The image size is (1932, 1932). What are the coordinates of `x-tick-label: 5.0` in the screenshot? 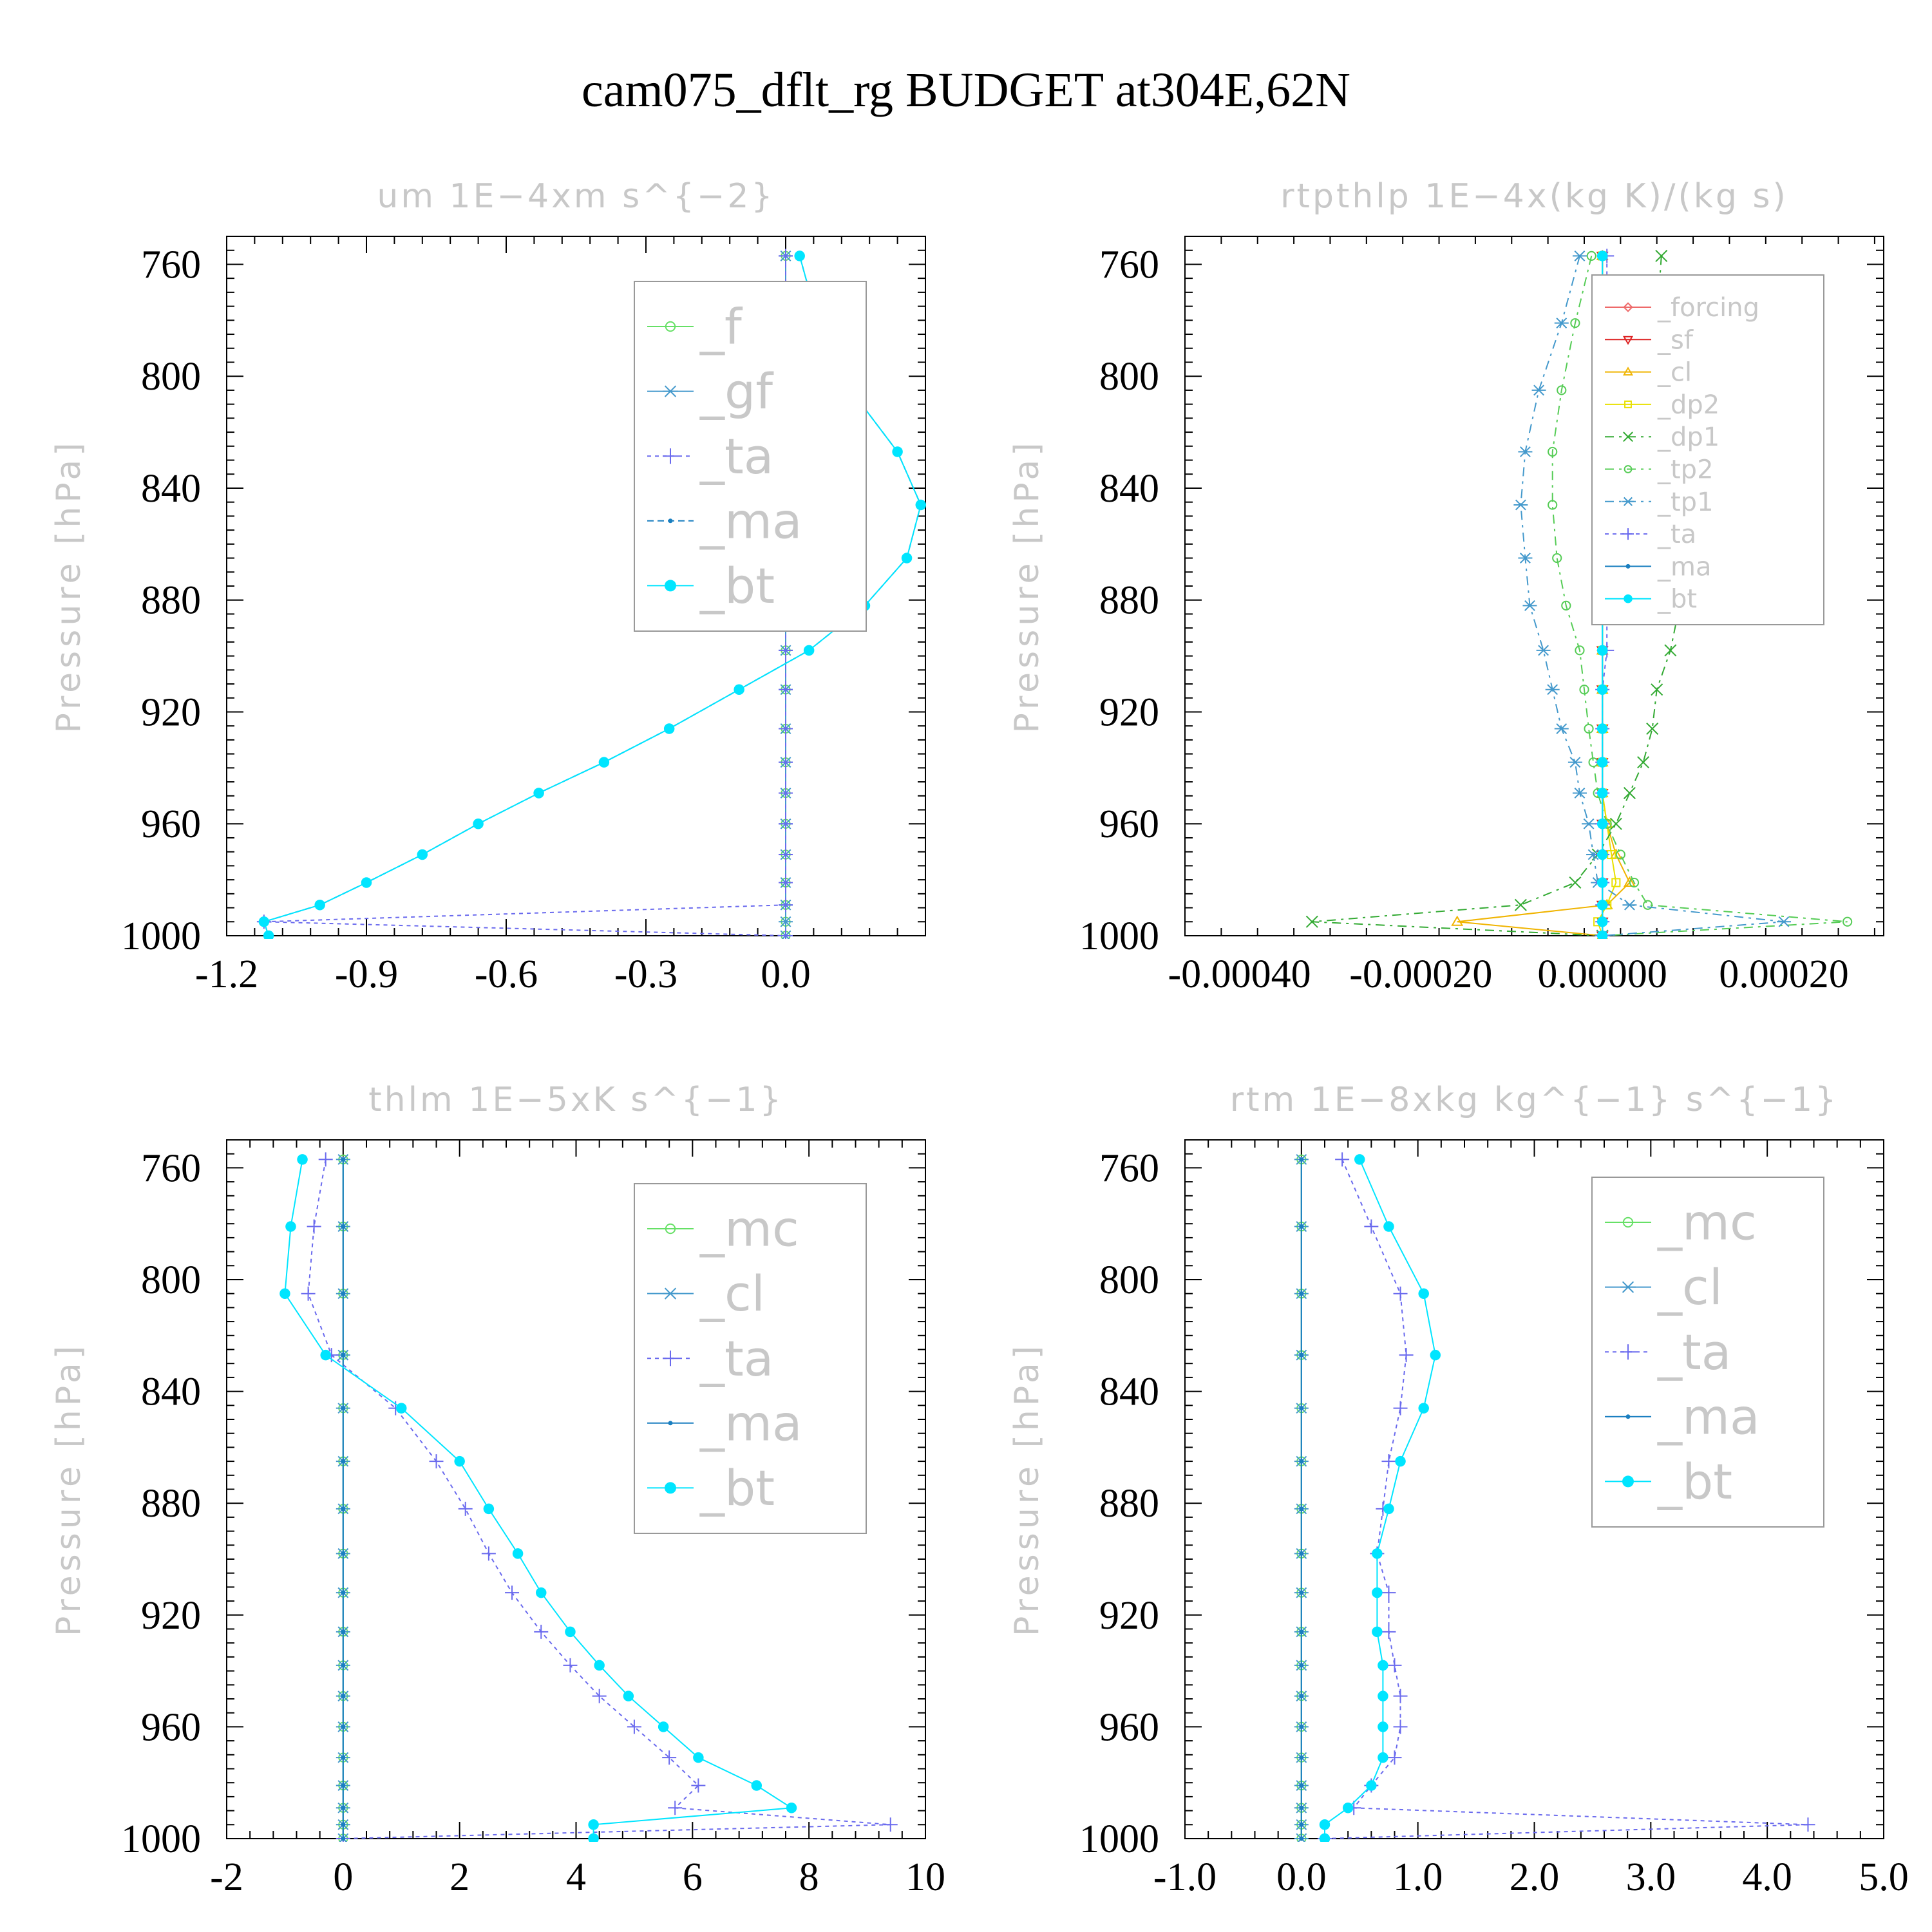 It's located at (1884, 1877).